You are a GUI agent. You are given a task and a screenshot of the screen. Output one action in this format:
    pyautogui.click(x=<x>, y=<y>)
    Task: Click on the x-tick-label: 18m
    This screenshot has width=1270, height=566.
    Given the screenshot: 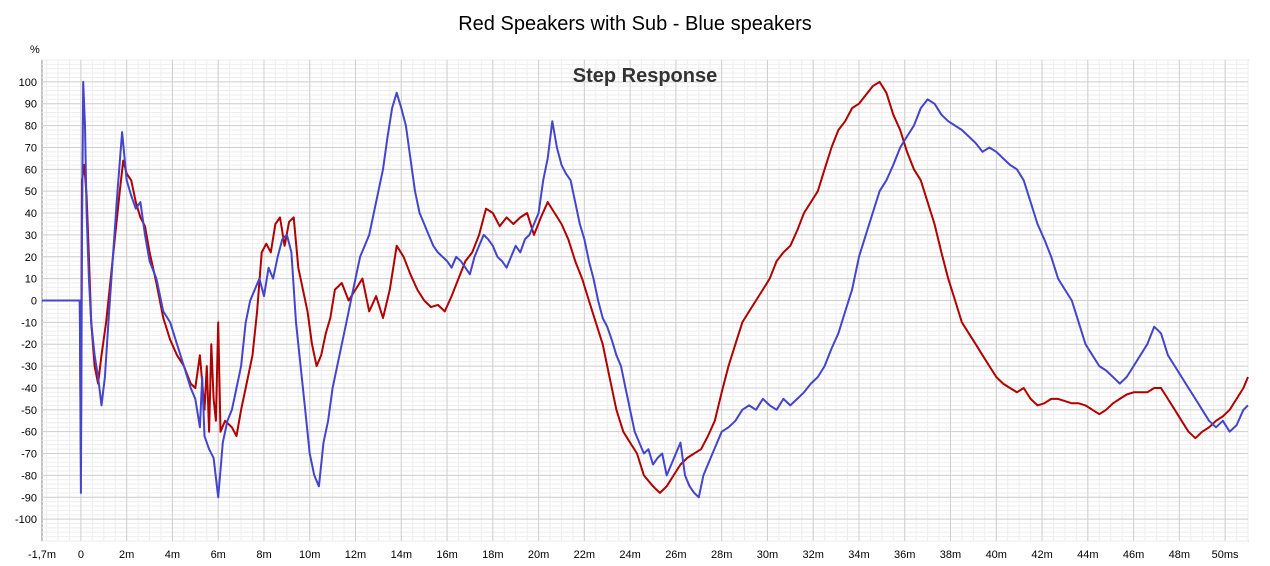 What is the action you would take?
    pyautogui.click(x=492, y=555)
    